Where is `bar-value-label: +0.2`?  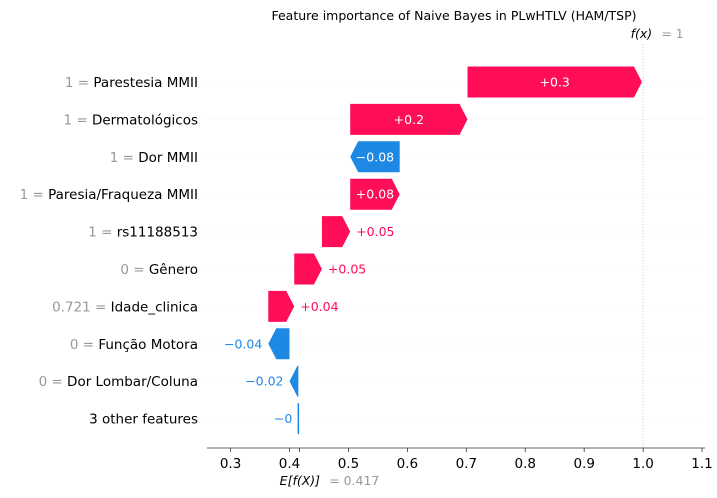 bar-value-label: +0.2 is located at coordinates (409, 119).